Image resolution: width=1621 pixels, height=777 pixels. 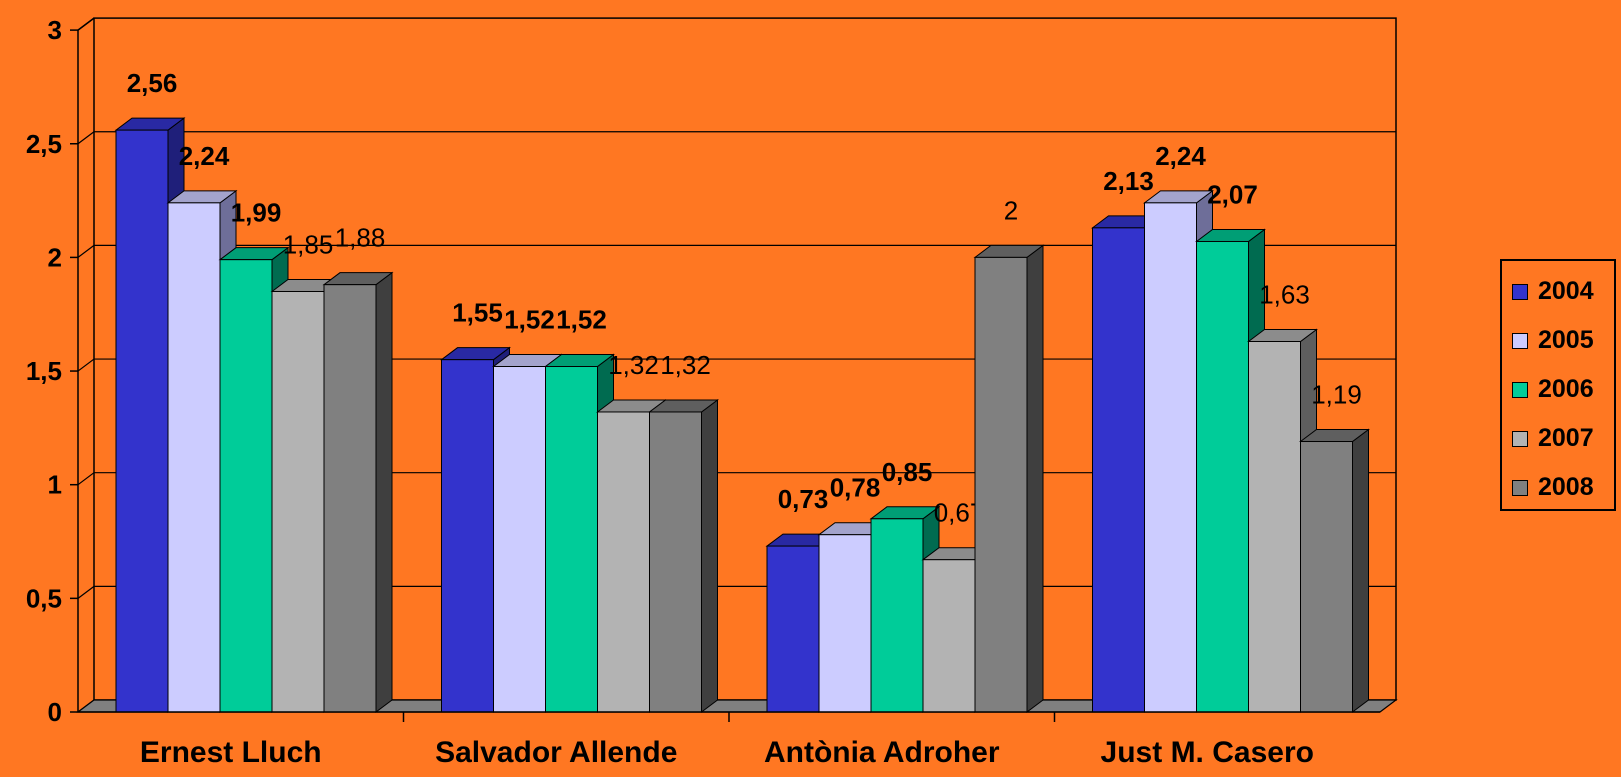 I want to click on legend-label-2006: 2006, so click(x=1566, y=389).